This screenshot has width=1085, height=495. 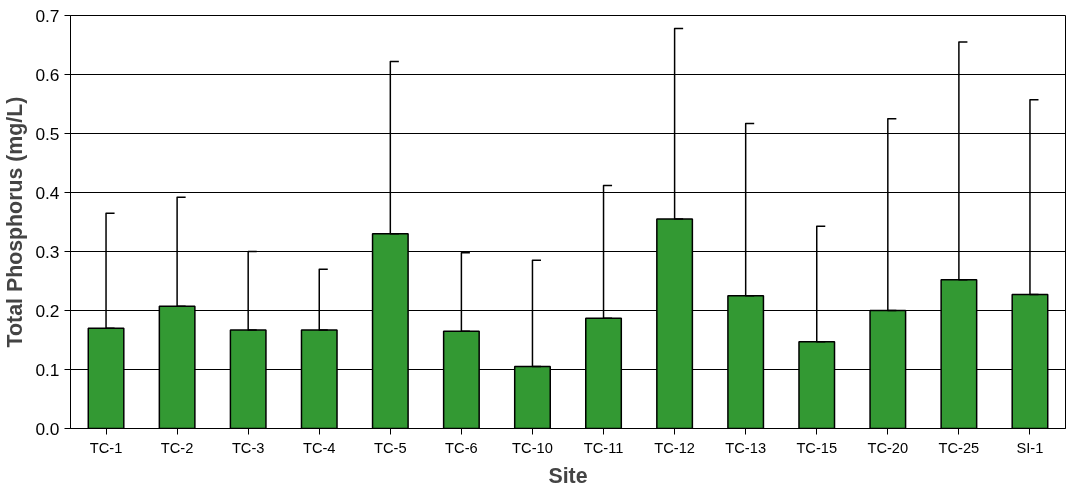 What do you see at coordinates (746, 447) in the screenshot?
I see `x-tick-label: TC-13` at bounding box center [746, 447].